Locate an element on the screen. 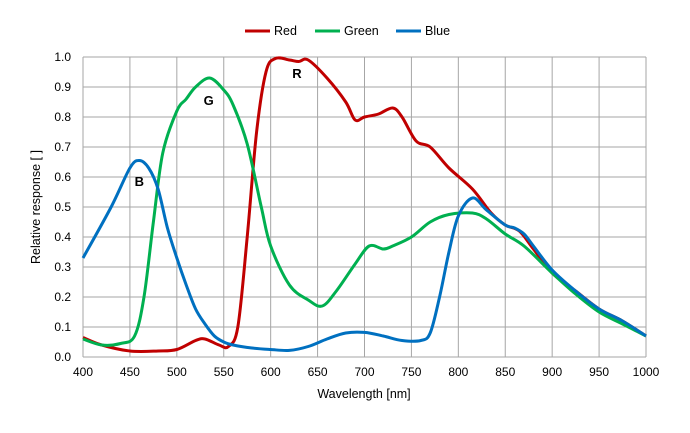 The height and width of the screenshot is (433, 690). y-tick-label: 0.5 is located at coordinates (62, 207).